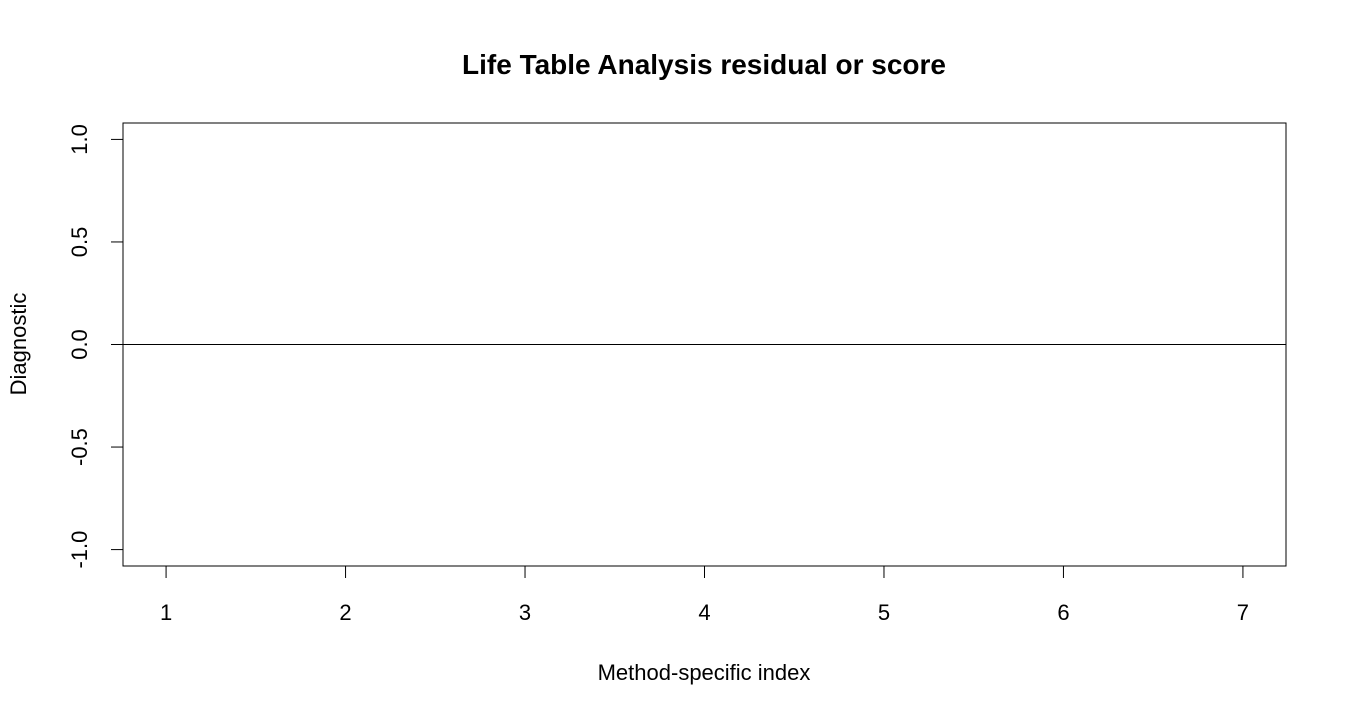 This screenshot has width=1350, height=720. I want to click on y-axis: -1.0 -0.5 0.0 0.5 1.0, so click(95, 346).